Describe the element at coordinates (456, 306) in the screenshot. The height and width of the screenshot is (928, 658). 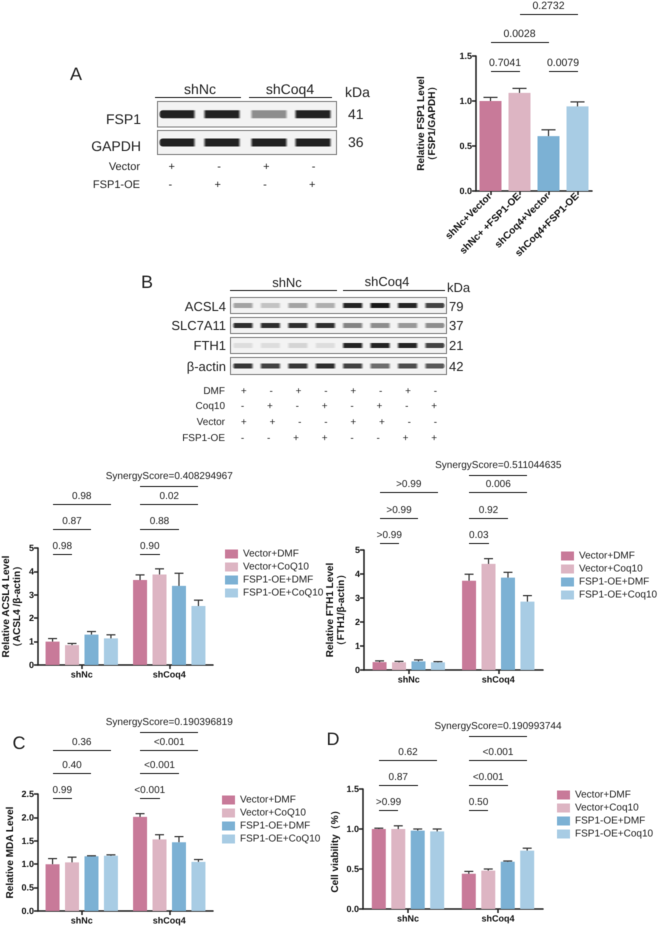
I see `text: 79` at that location.